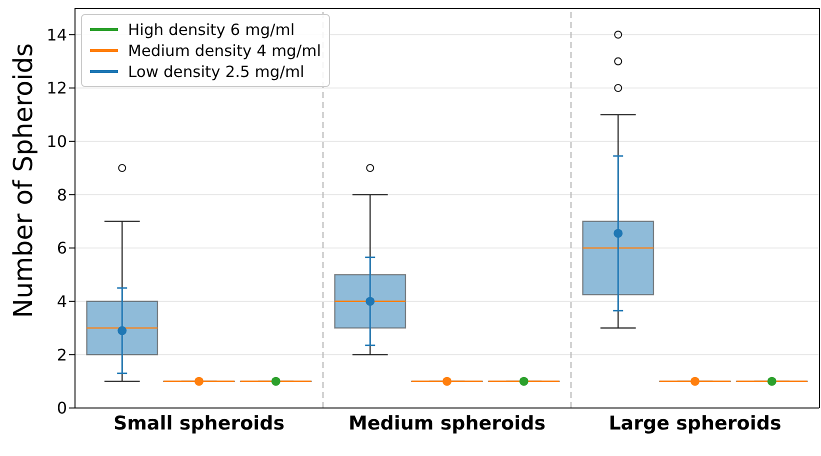 The image size is (821, 456). What do you see at coordinates (61, 194) in the screenshot?
I see `y-tick-label: 8` at bounding box center [61, 194].